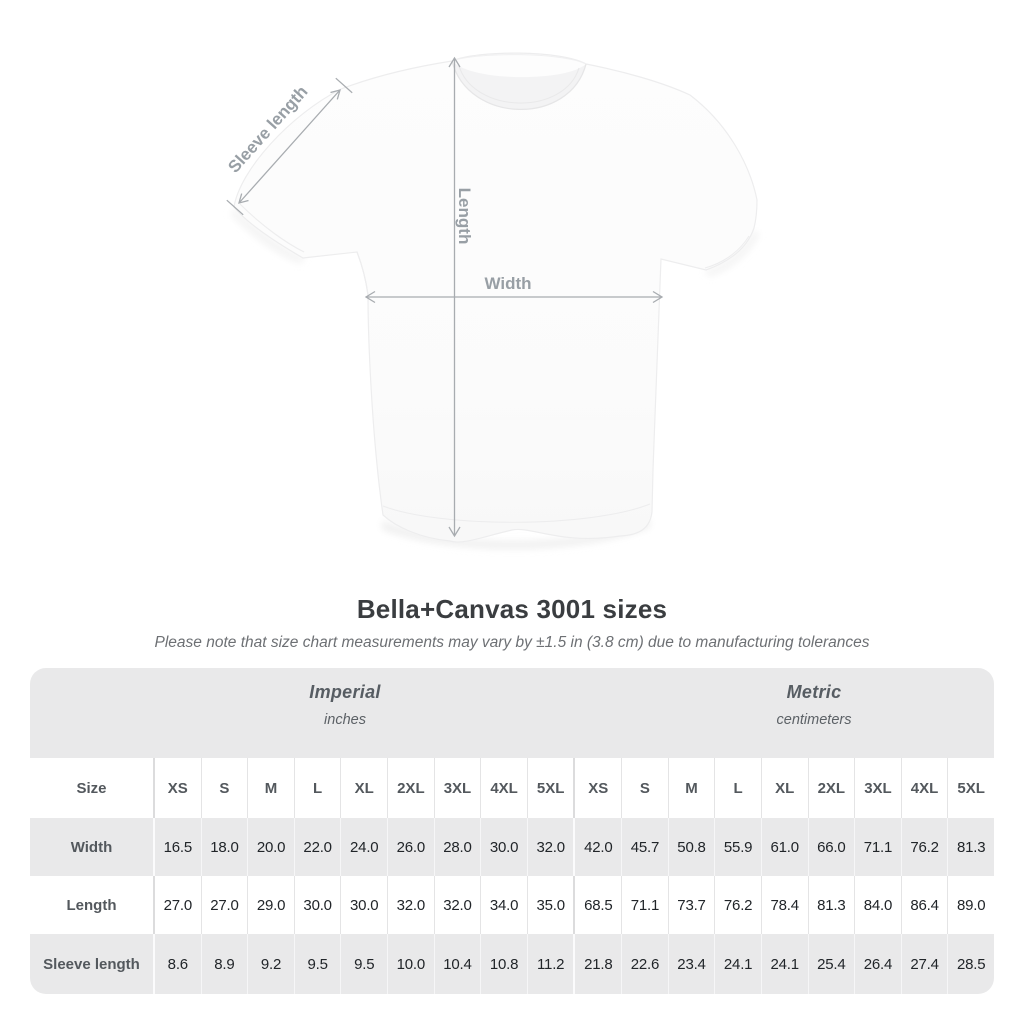 This screenshot has height=1024, width=1024. I want to click on value-cell-text: 10.4, so click(457, 964).